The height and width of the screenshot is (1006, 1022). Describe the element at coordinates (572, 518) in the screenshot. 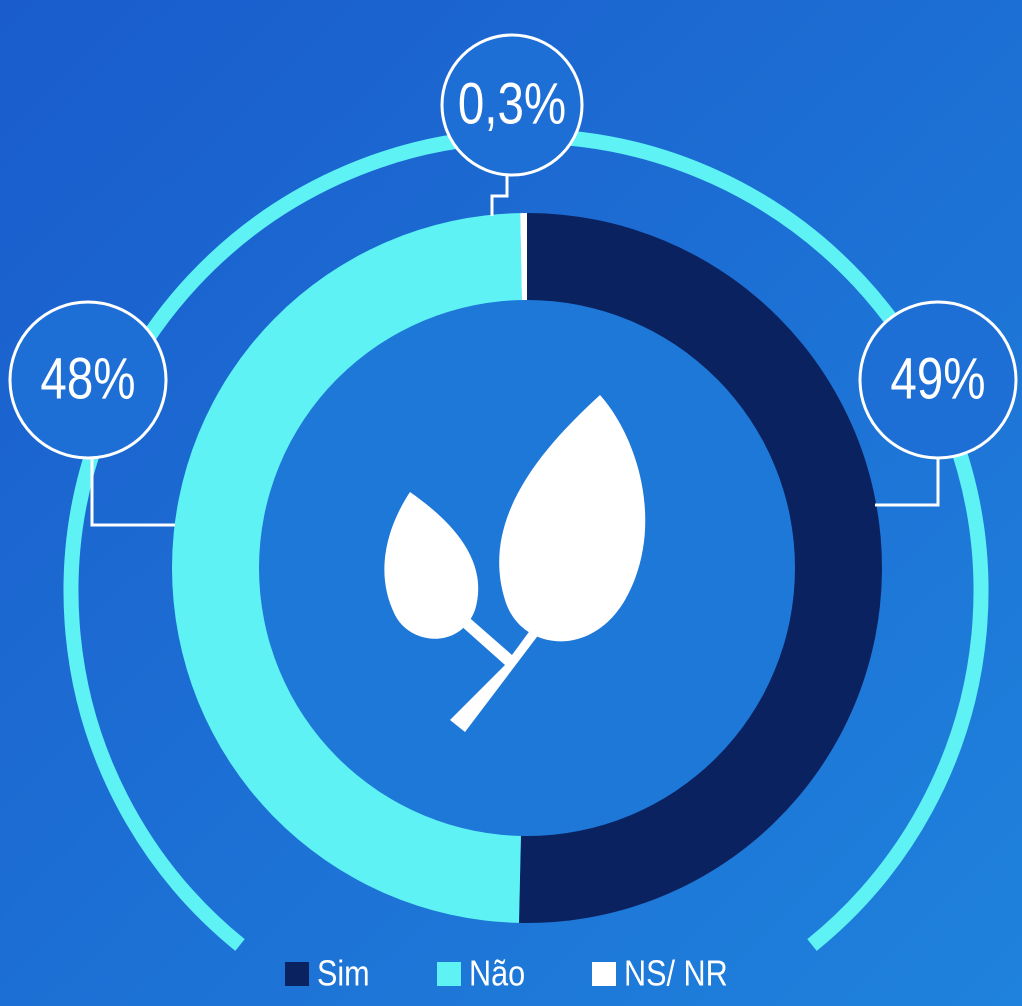

I see `leaf-large` at that location.